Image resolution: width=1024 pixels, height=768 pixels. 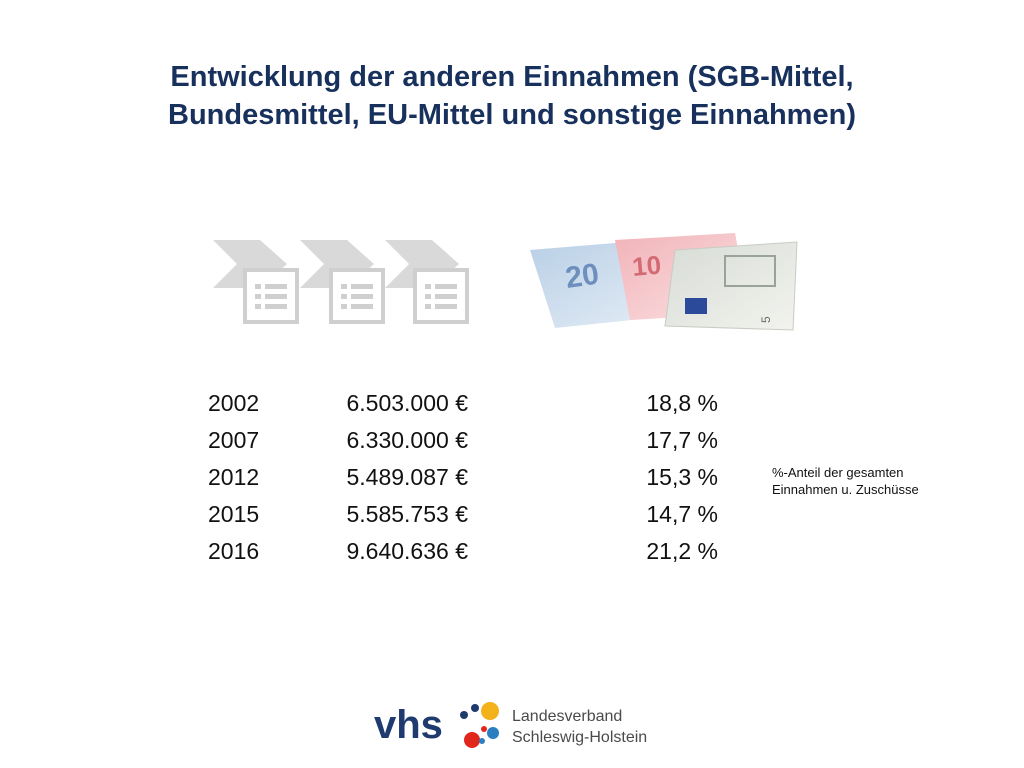 I want to click on svg-text: 5, so click(x=766, y=319).